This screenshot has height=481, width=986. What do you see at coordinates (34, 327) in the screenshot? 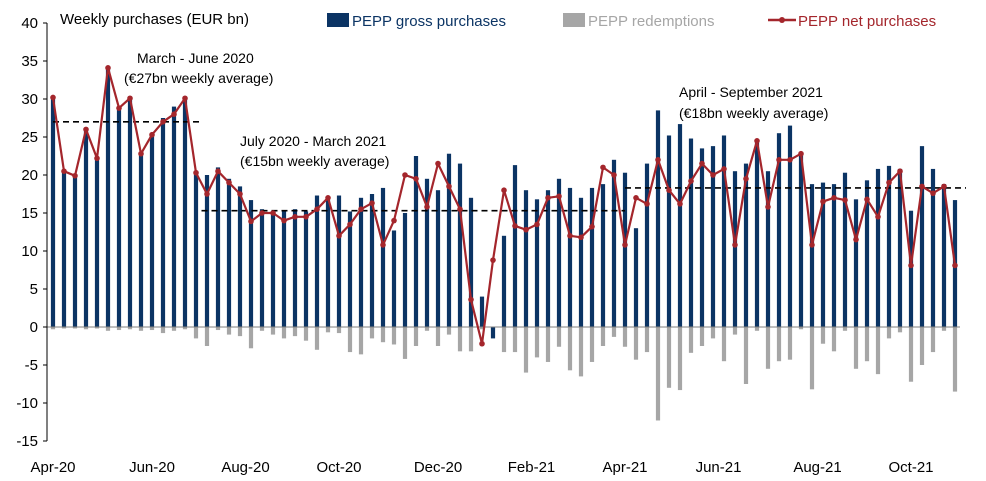
I see `y-tick-label: 0` at bounding box center [34, 327].